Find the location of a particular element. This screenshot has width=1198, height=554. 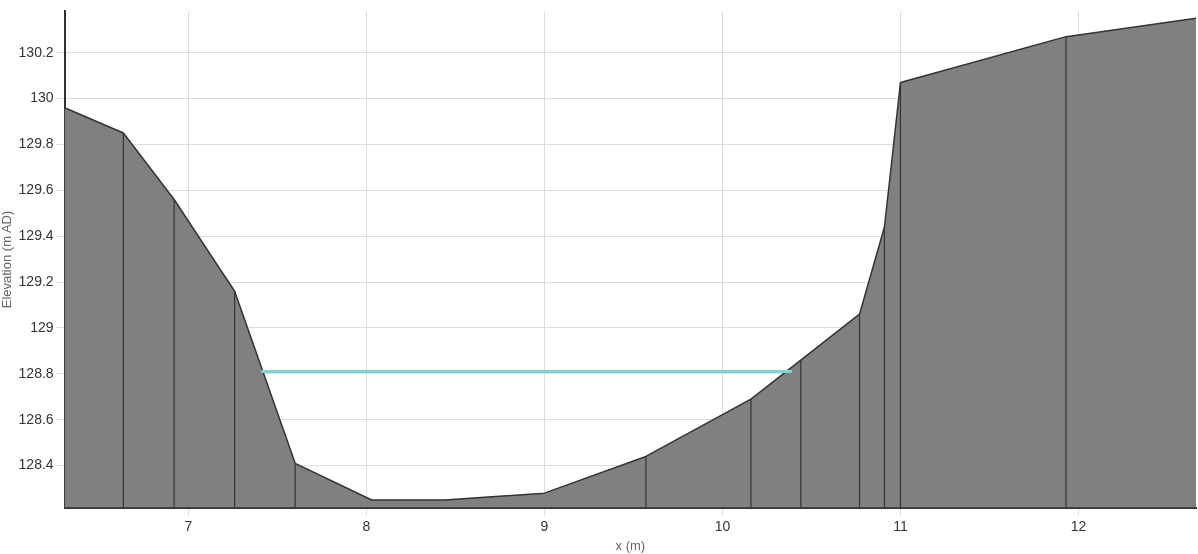

y-tick-label: 129.6 is located at coordinates (36, 189).